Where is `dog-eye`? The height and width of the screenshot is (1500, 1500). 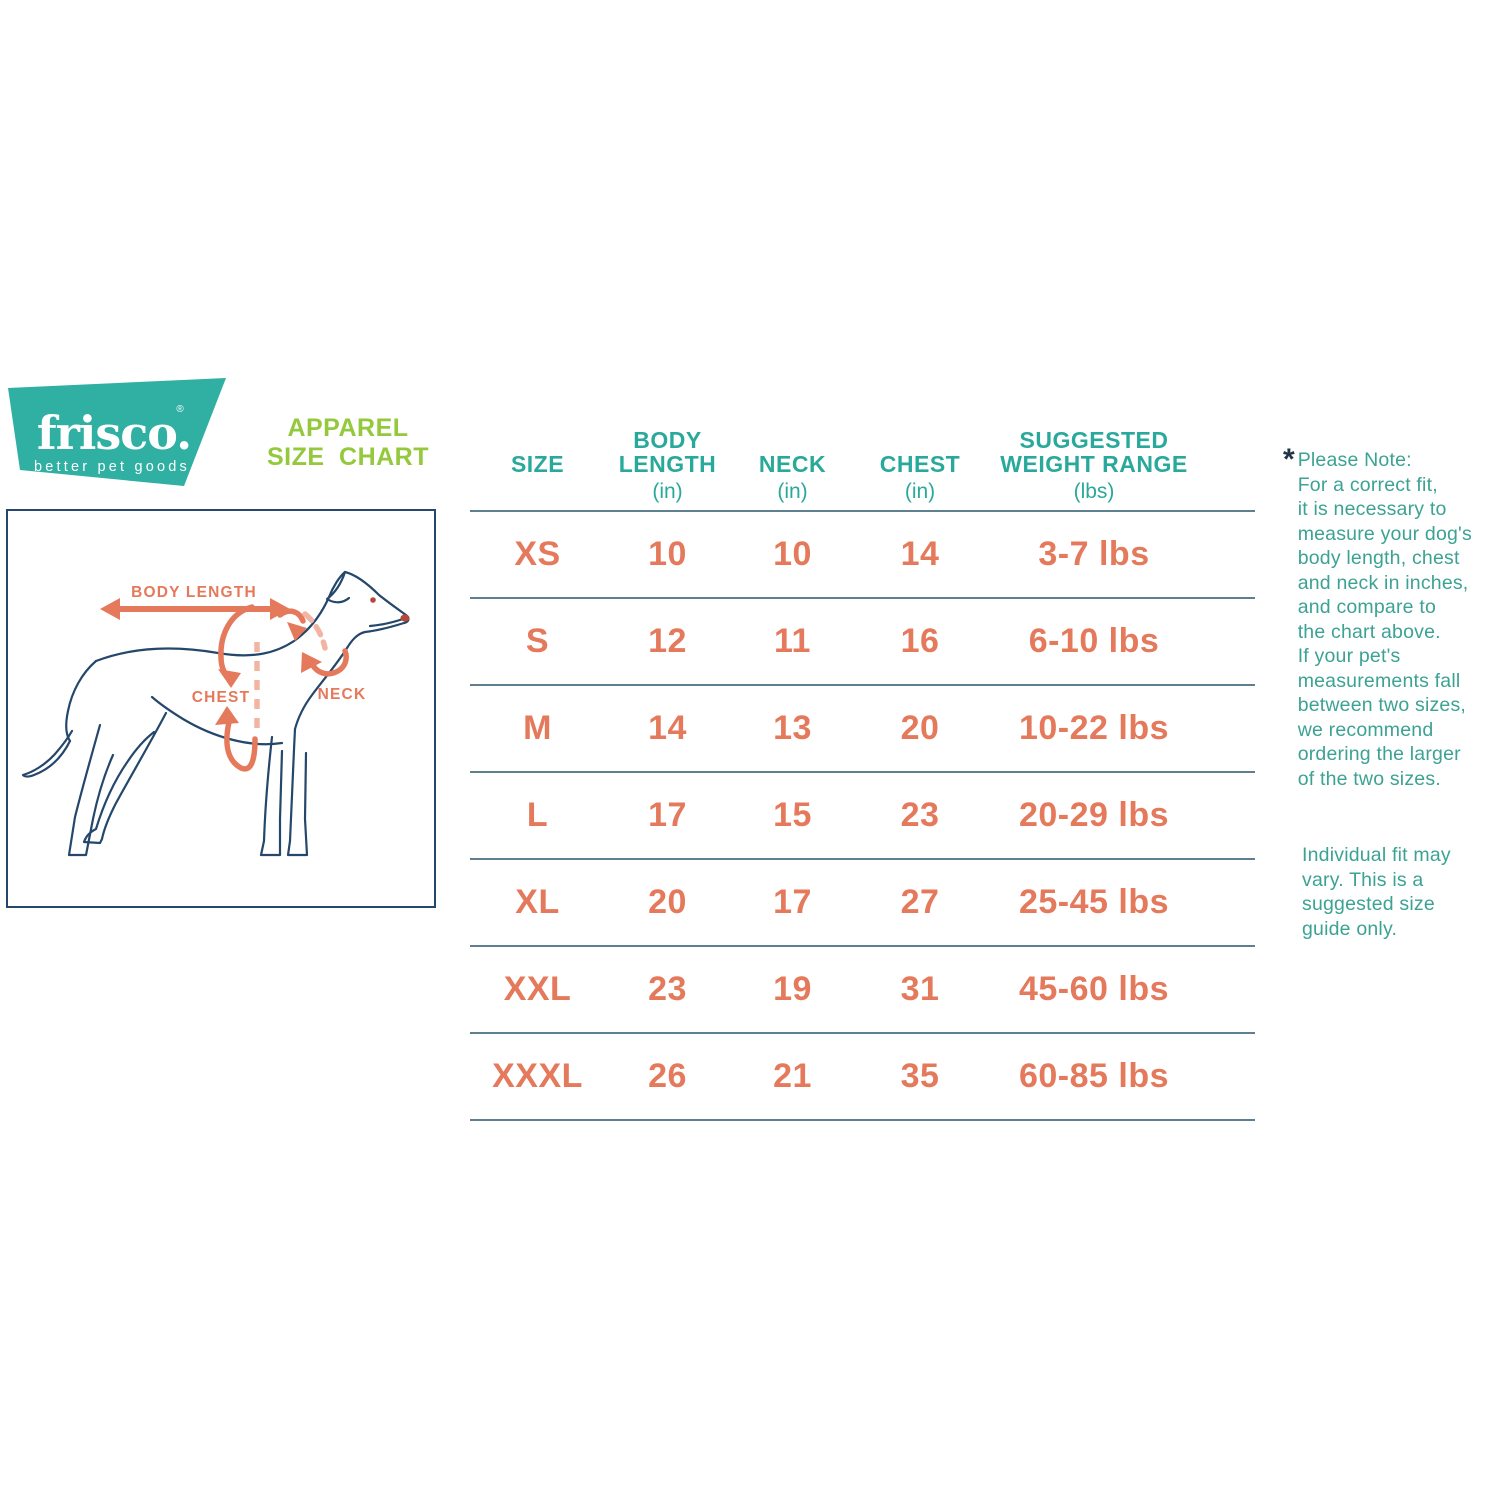 dog-eye is located at coordinates (373, 600).